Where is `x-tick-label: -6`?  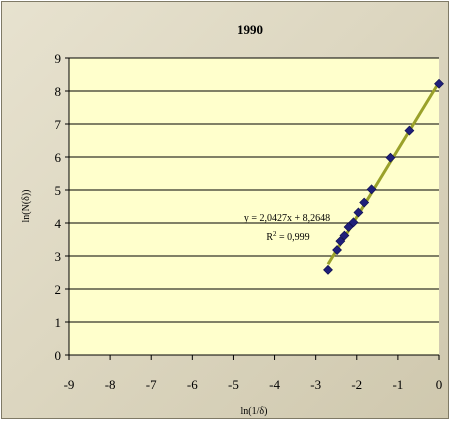 x-tick-label: -6 is located at coordinates (192, 384).